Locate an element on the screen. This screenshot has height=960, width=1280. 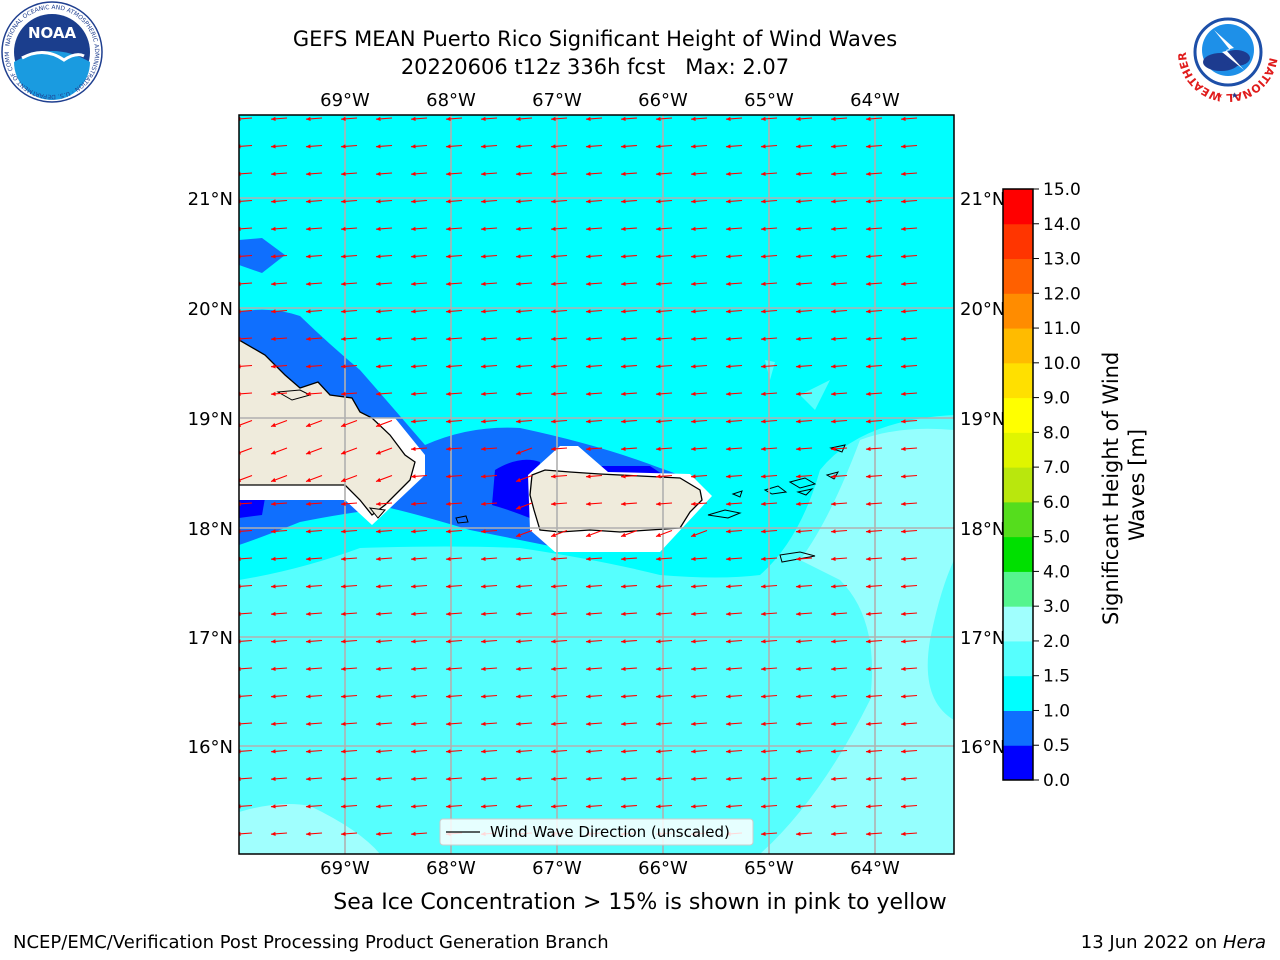
colorbar-tick-label: 10.0 is located at coordinates (1062, 364).